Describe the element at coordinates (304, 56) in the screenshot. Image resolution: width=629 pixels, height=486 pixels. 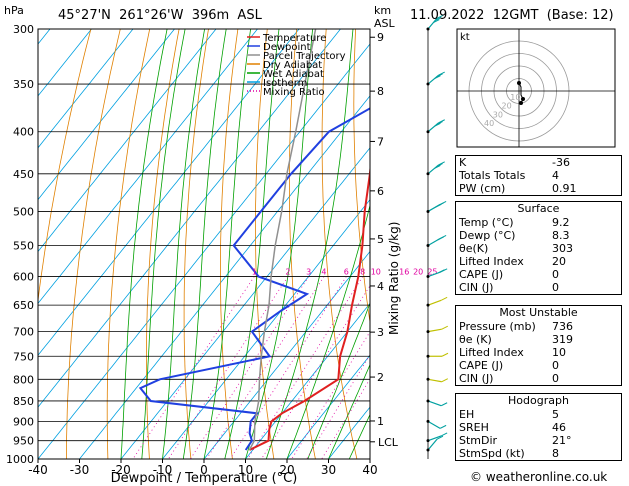
I see `legend-label: Parcel Trajectory` at that location.